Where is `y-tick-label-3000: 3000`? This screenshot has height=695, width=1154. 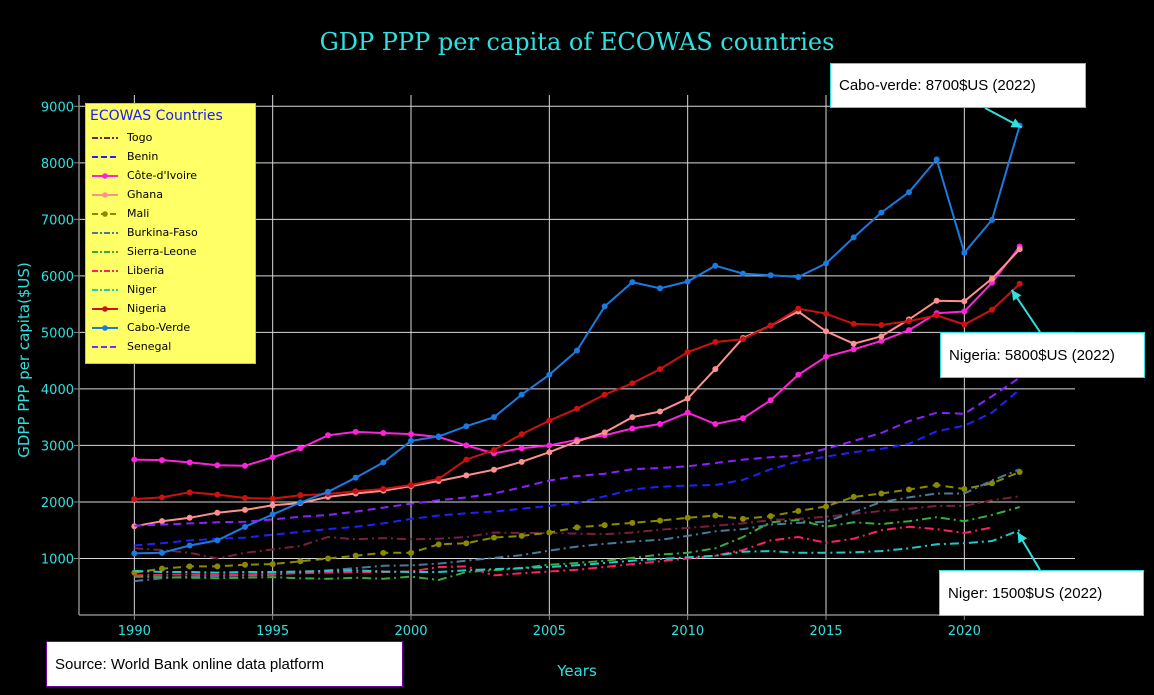
y-tick-label-3000: 3000 is located at coordinates (57, 446).